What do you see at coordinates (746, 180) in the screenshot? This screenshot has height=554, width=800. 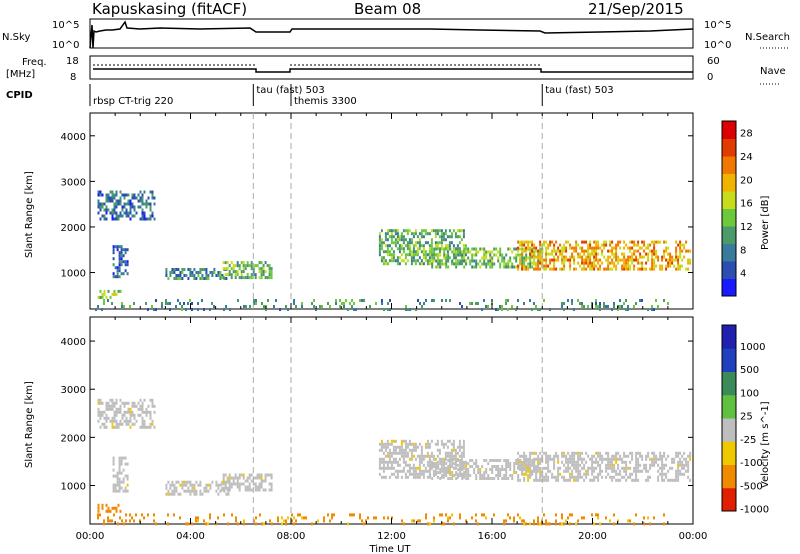 I see `power-colorbar-tick-4: 20` at bounding box center [746, 180].